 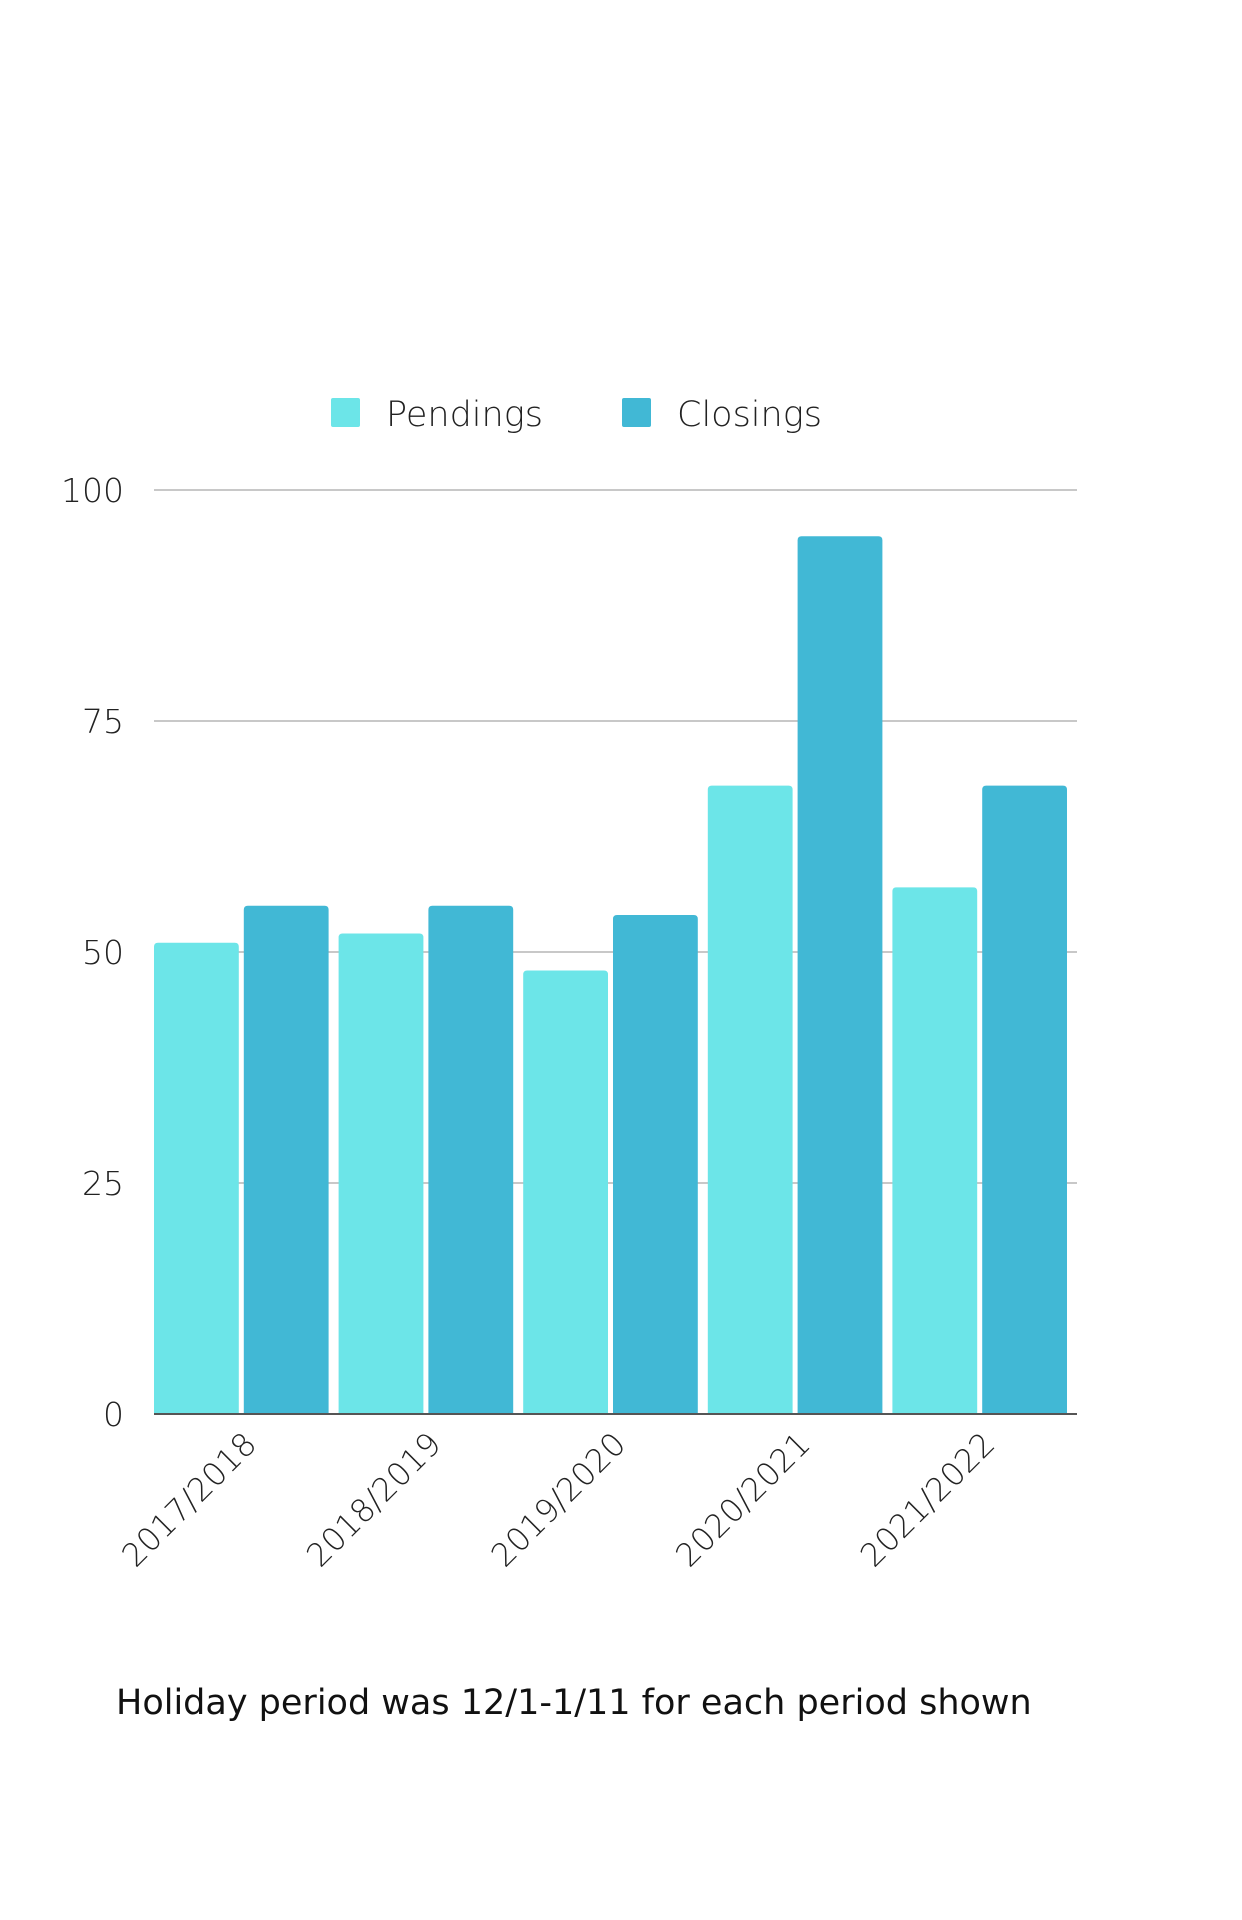 I want to click on x-tick-label: 2019/2020, so click(x=558, y=1500).